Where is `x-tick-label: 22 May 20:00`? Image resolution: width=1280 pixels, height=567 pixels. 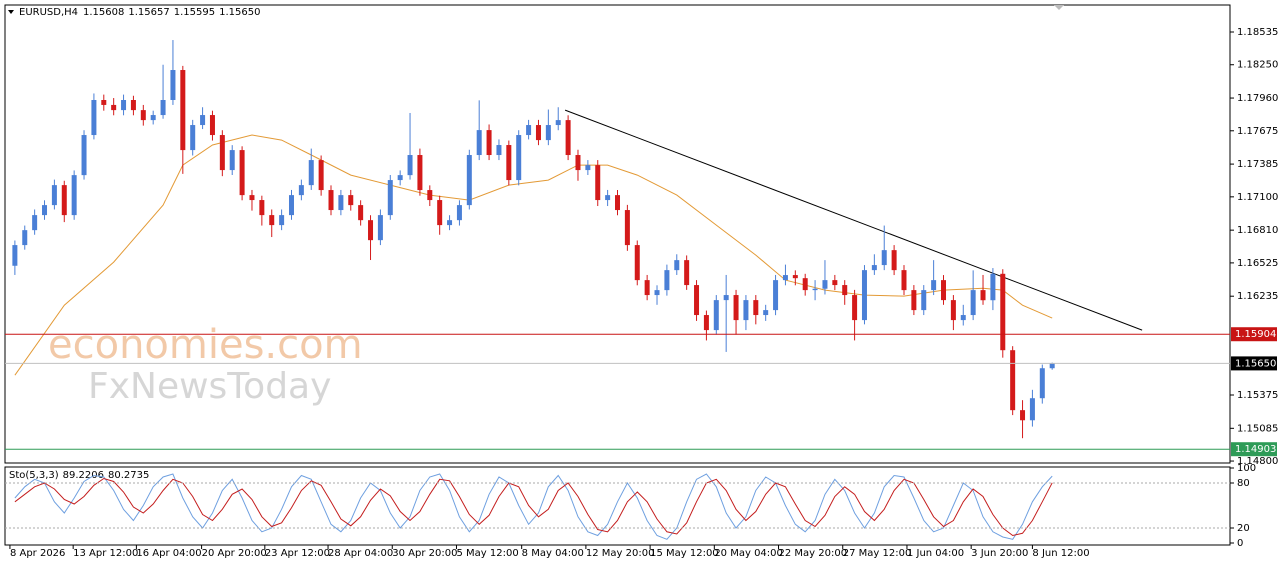 x-tick-label: 22 May 20:00 is located at coordinates (813, 553).